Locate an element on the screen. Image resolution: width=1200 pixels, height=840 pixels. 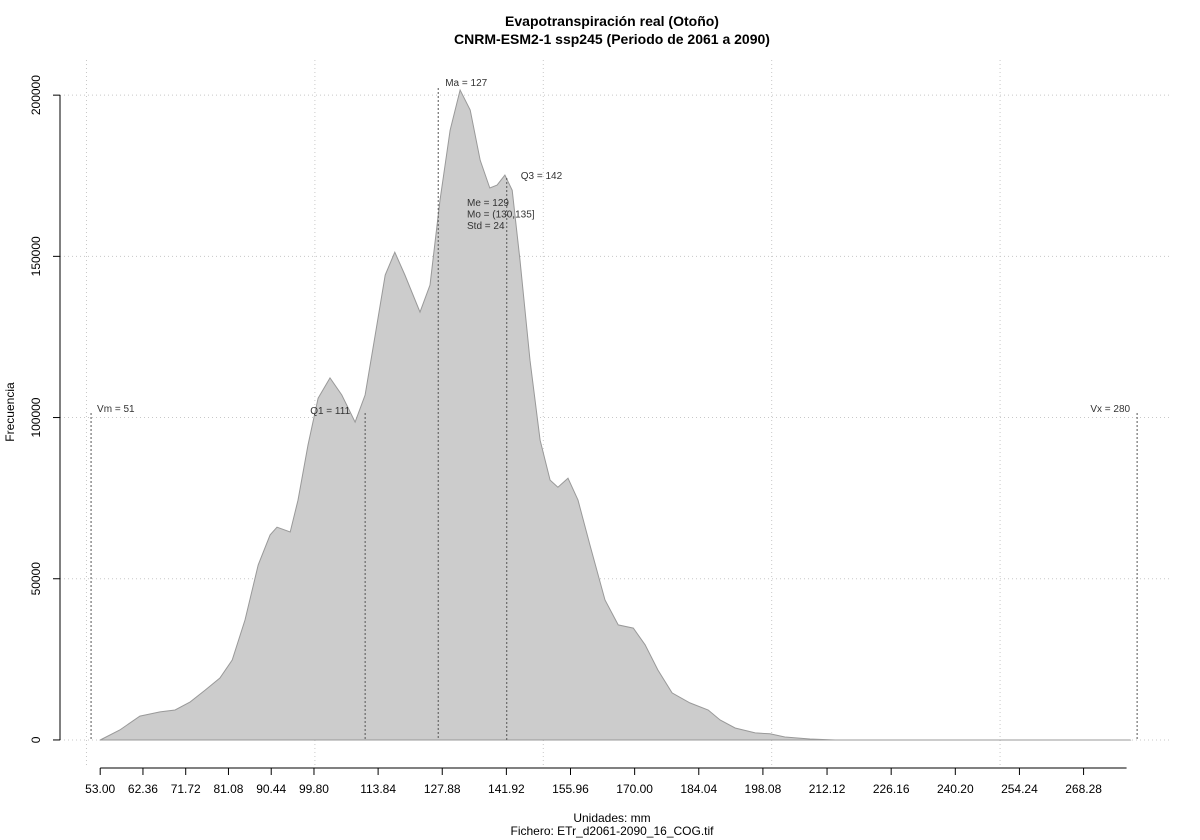
x-tick-label: 212.12 is located at coordinates (827, 789).